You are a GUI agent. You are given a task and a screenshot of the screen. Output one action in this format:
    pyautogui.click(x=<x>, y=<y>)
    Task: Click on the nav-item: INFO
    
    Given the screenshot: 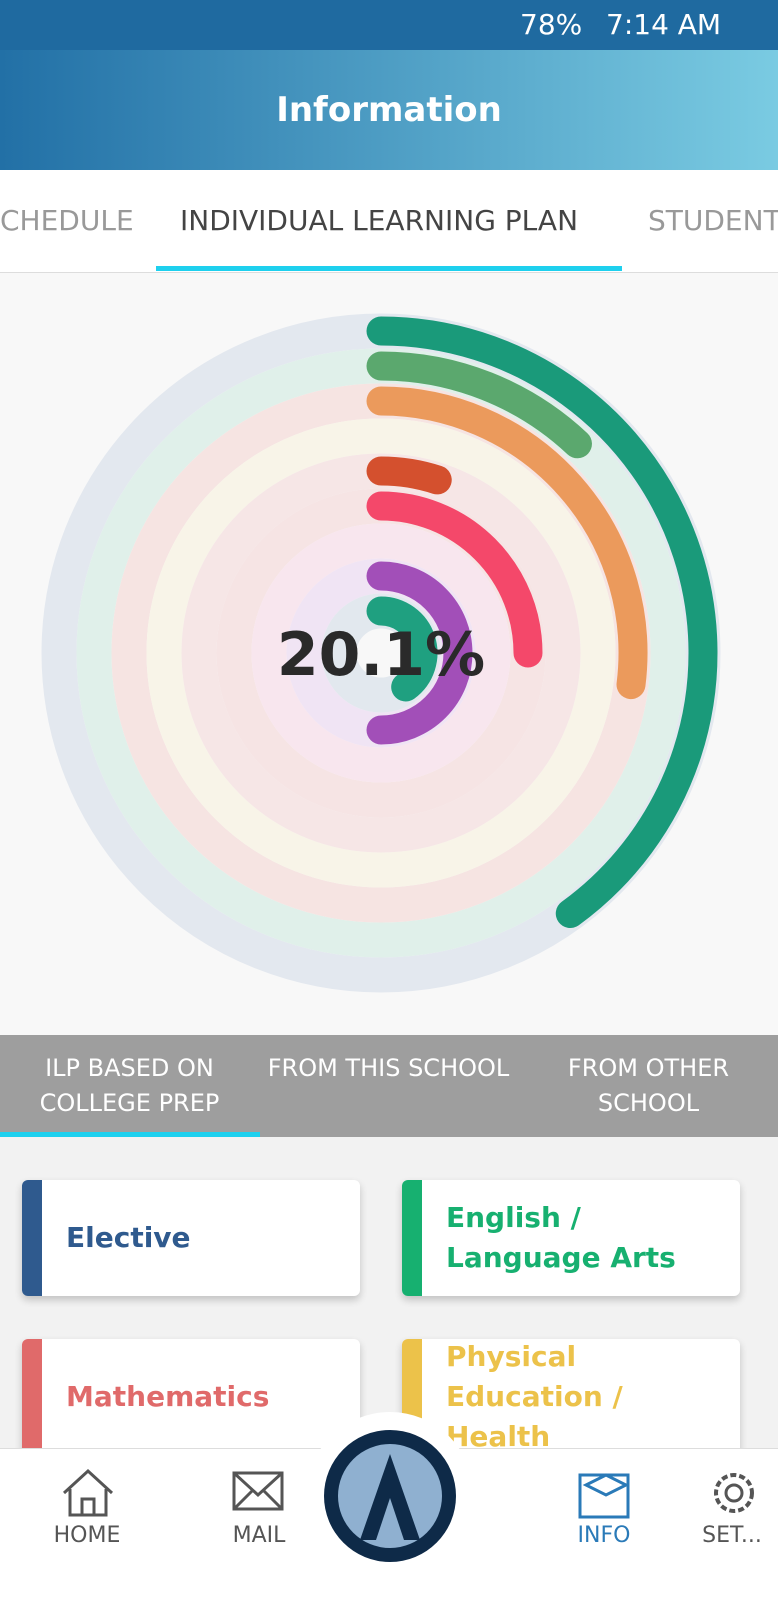 What is the action you would take?
    pyautogui.click(x=604, y=1535)
    